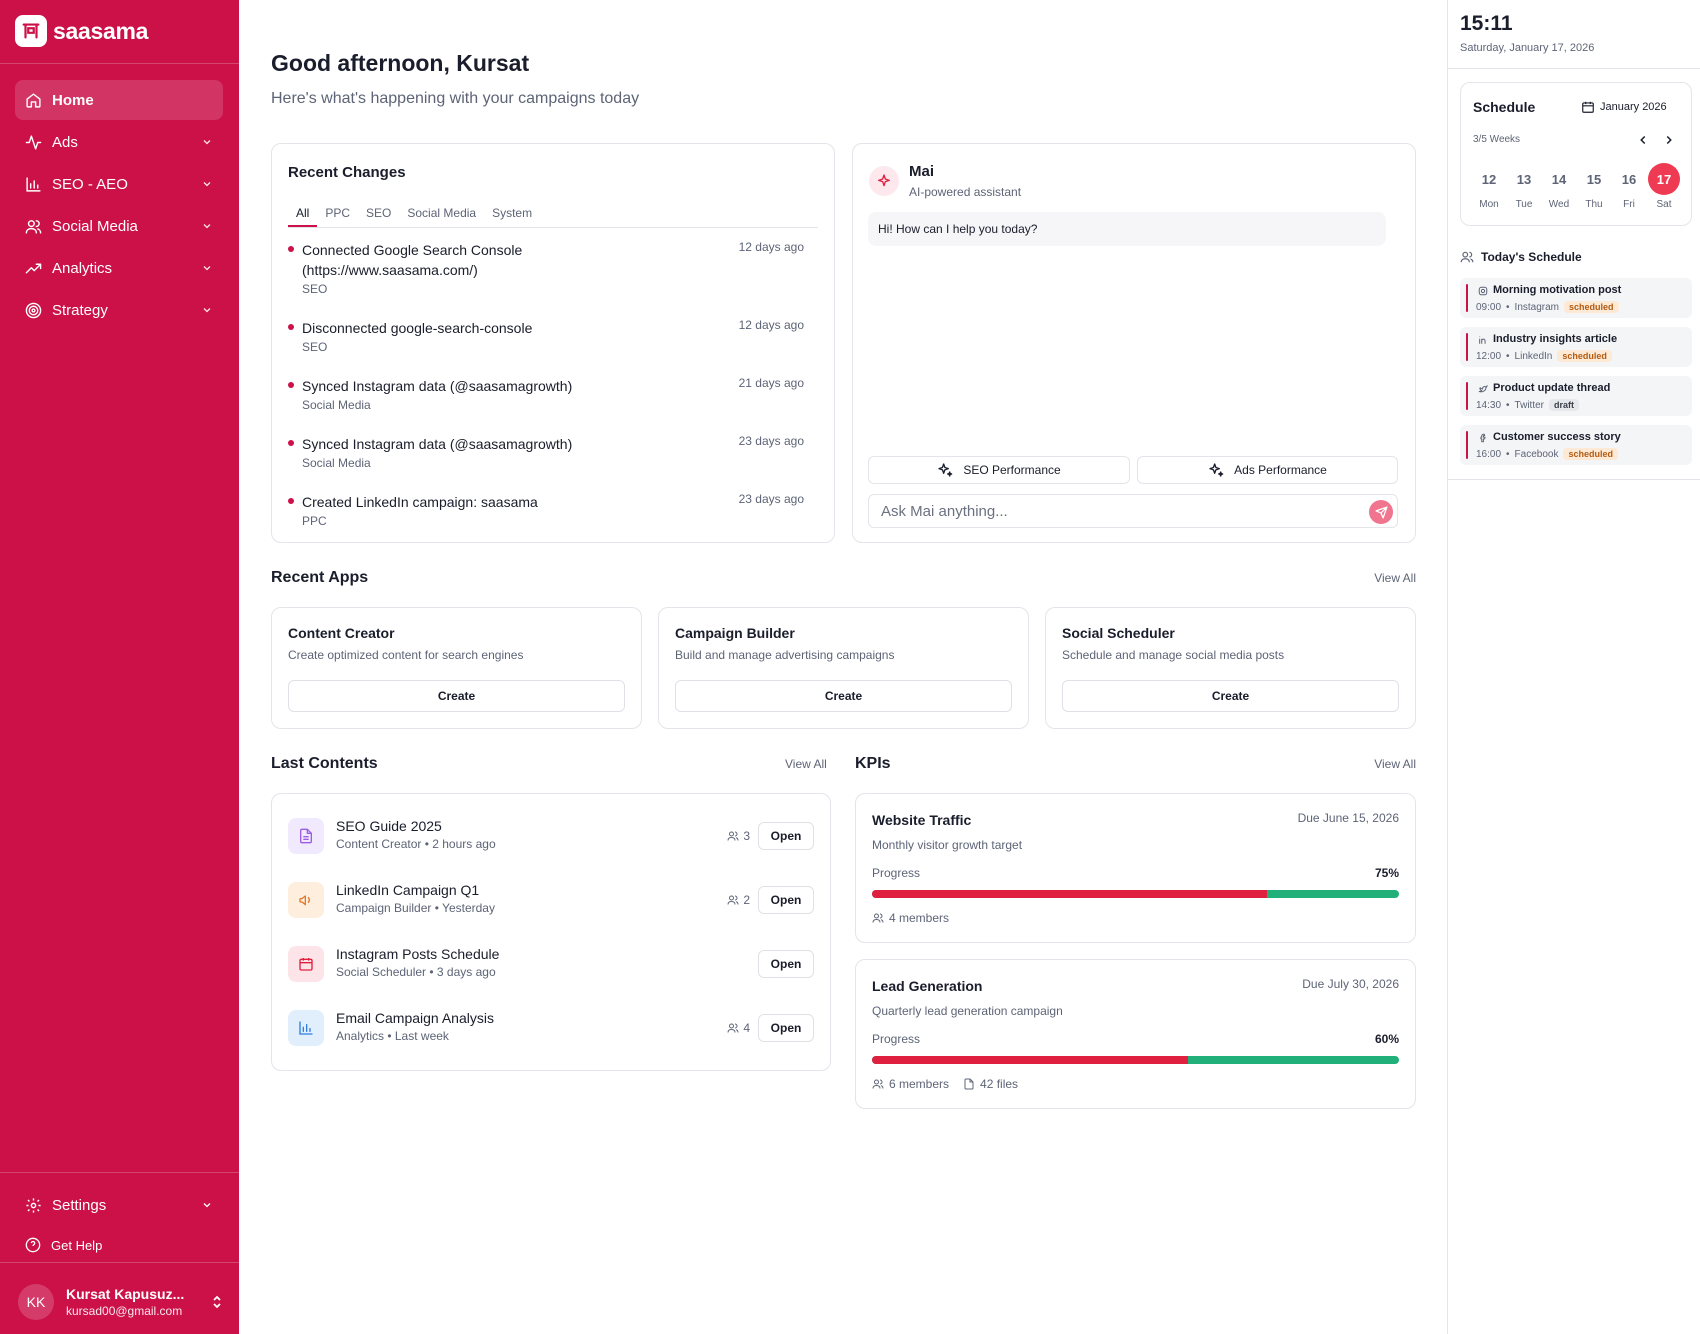 Image resolution: width=1700 pixels, height=1334 pixels. I want to click on change-category: SEO, so click(315, 347).